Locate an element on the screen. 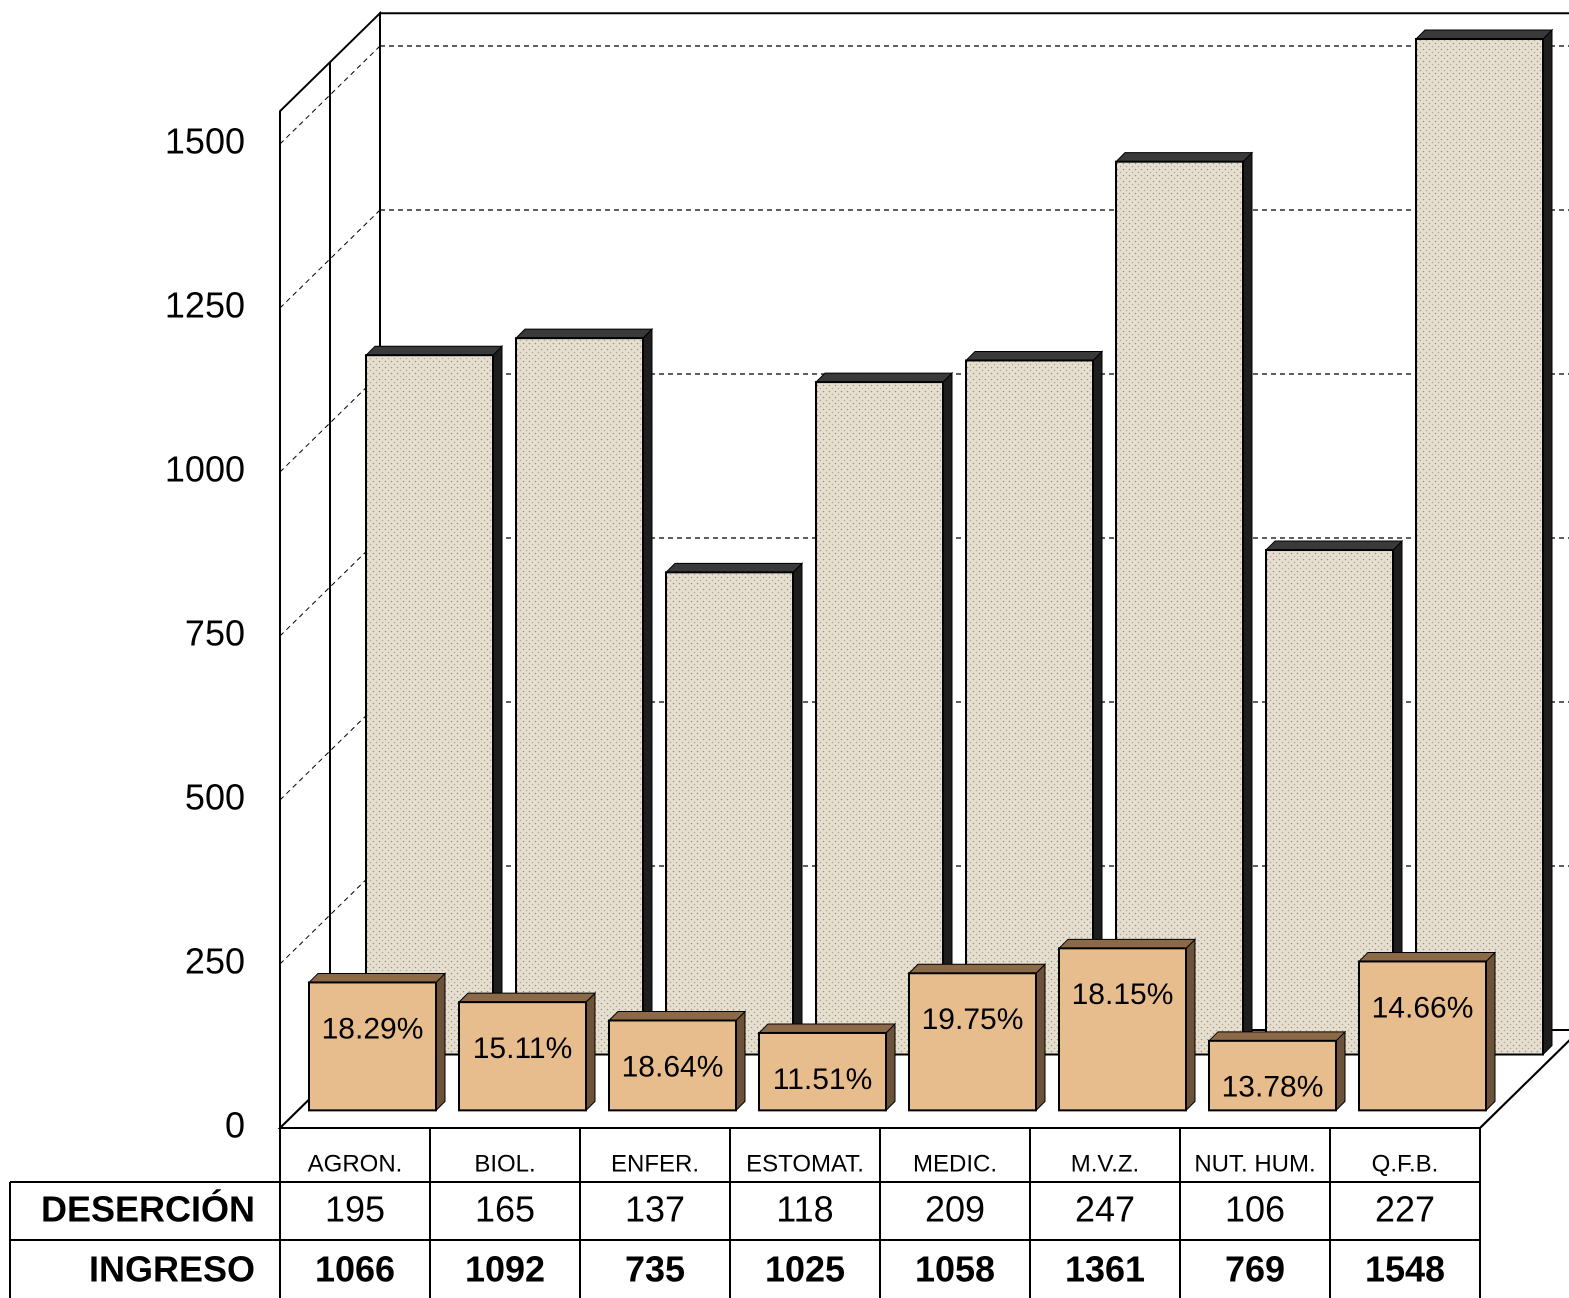 This screenshot has width=1569, height=1298. x-tick-label: ESTOMAT. is located at coordinates (805, 1163).